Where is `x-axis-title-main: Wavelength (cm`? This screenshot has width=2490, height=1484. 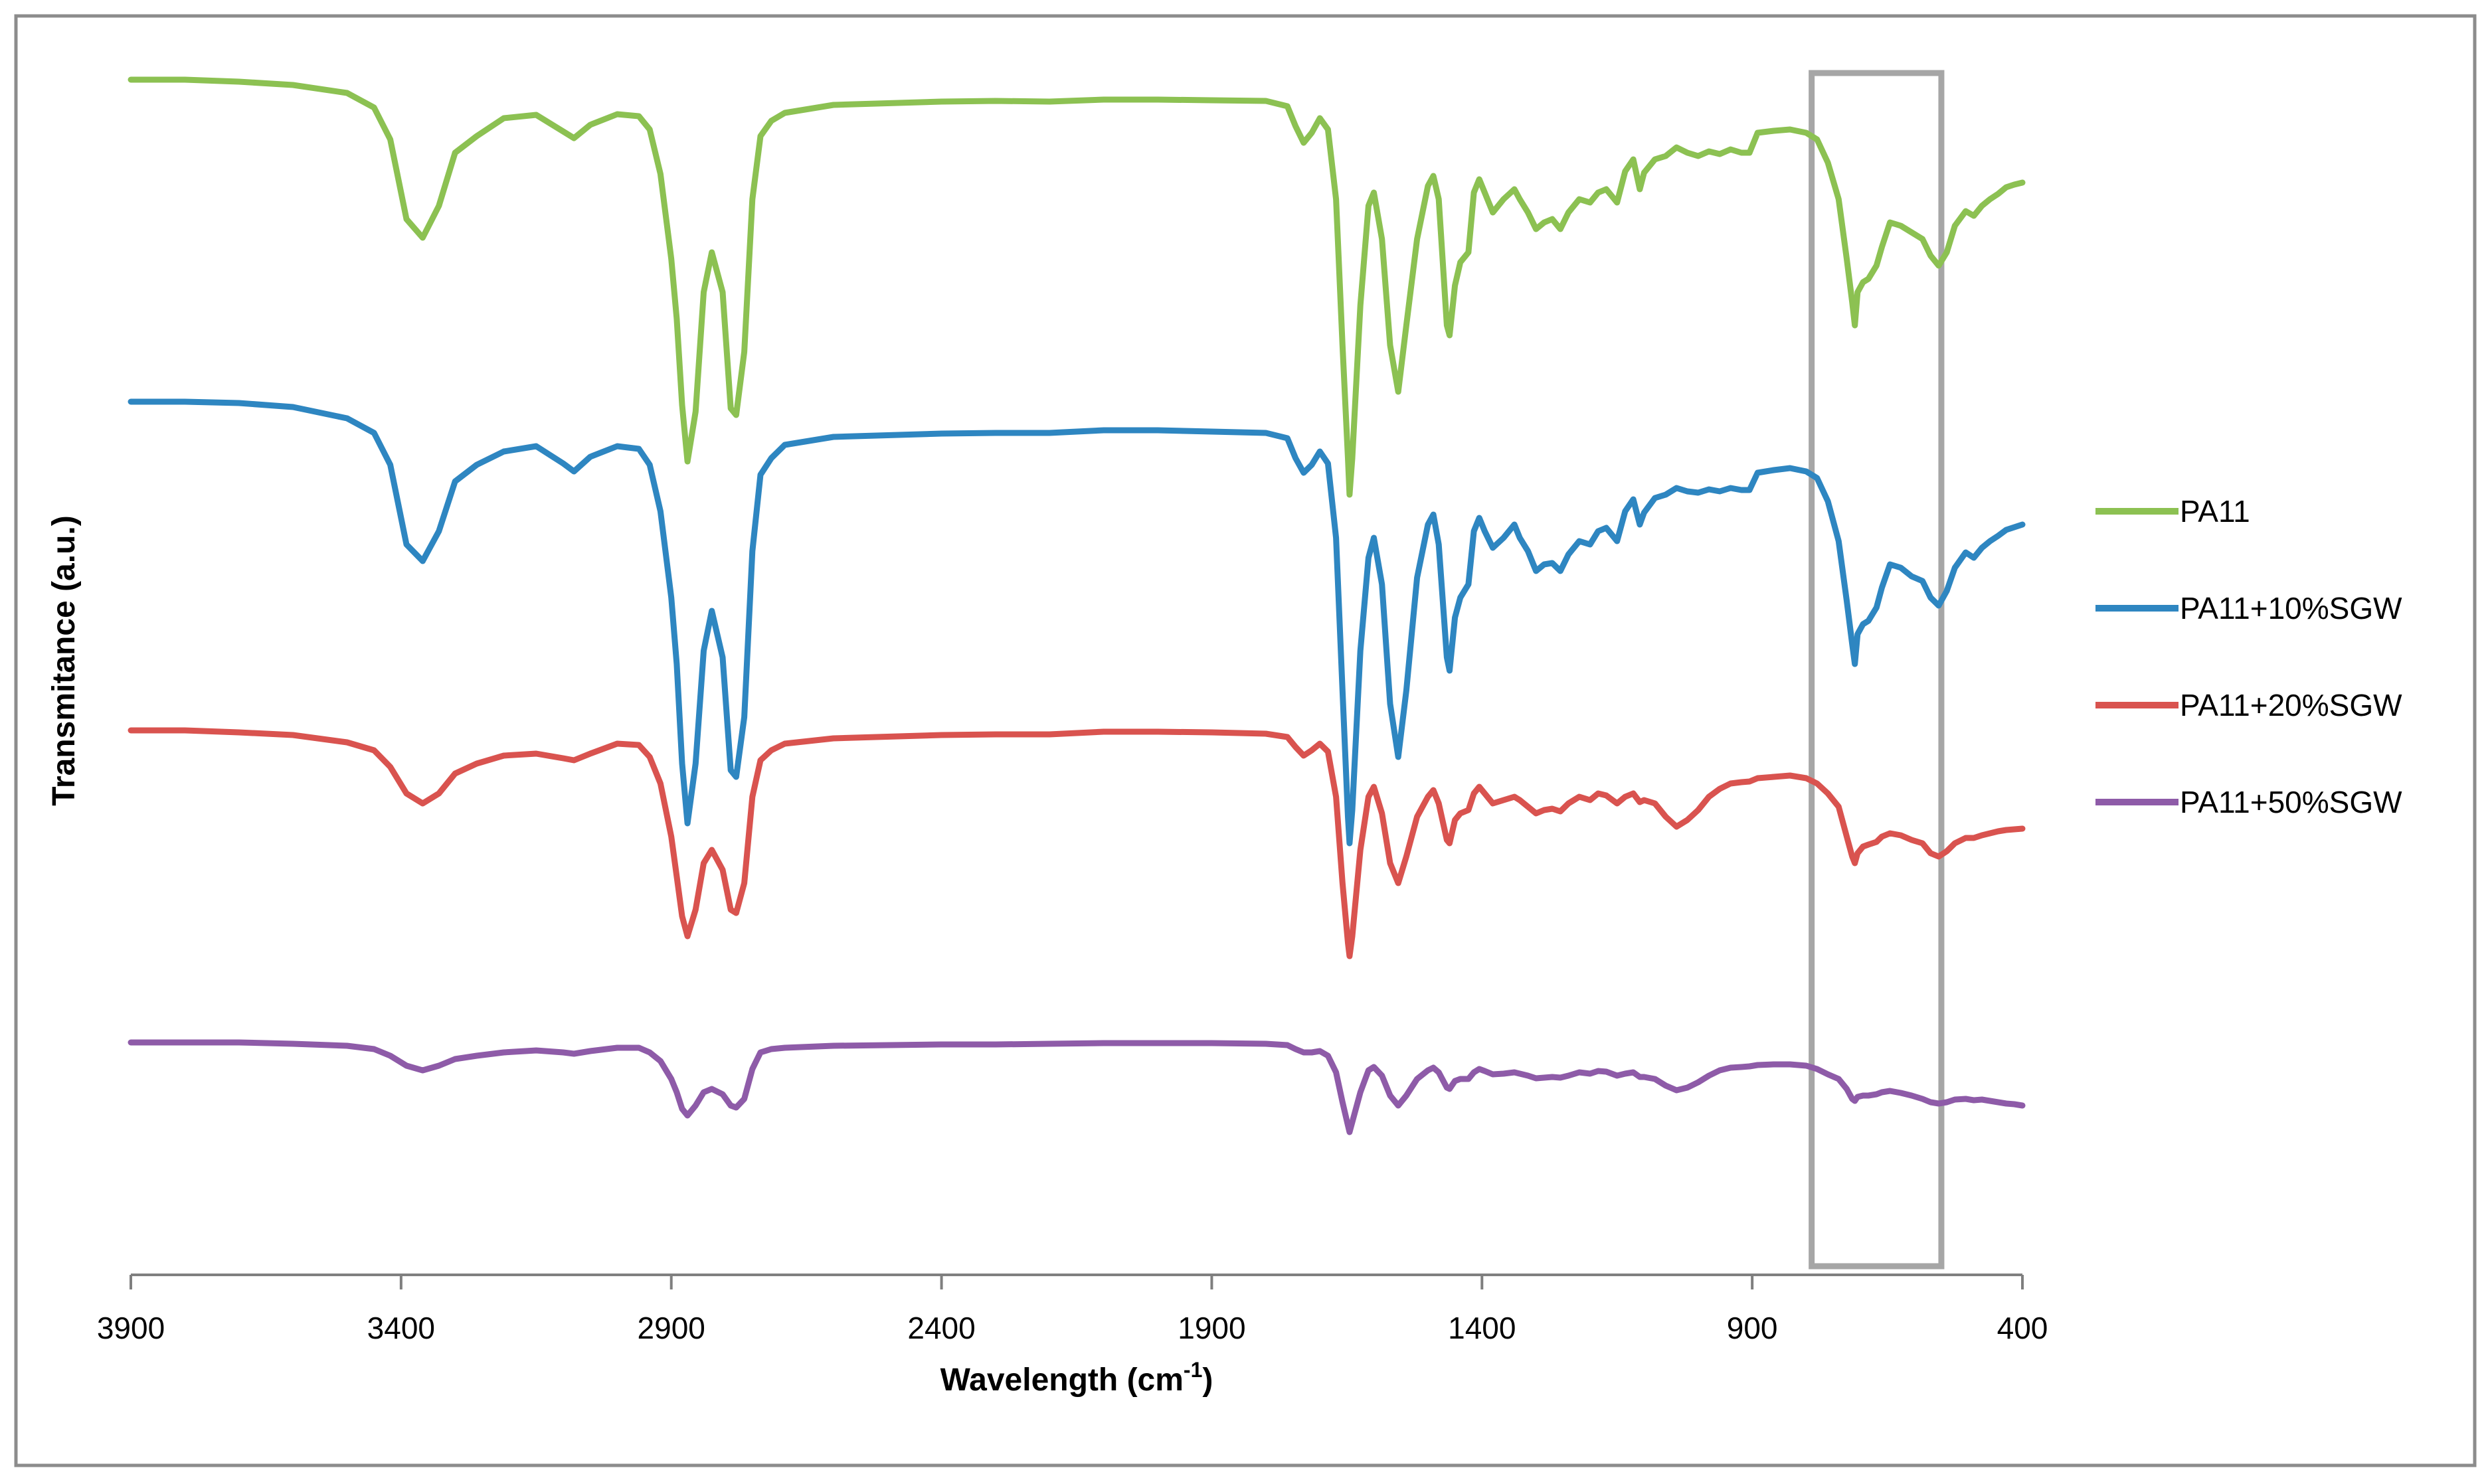
x-axis-title-main: Wavelength (cm is located at coordinates (1062, 1380).